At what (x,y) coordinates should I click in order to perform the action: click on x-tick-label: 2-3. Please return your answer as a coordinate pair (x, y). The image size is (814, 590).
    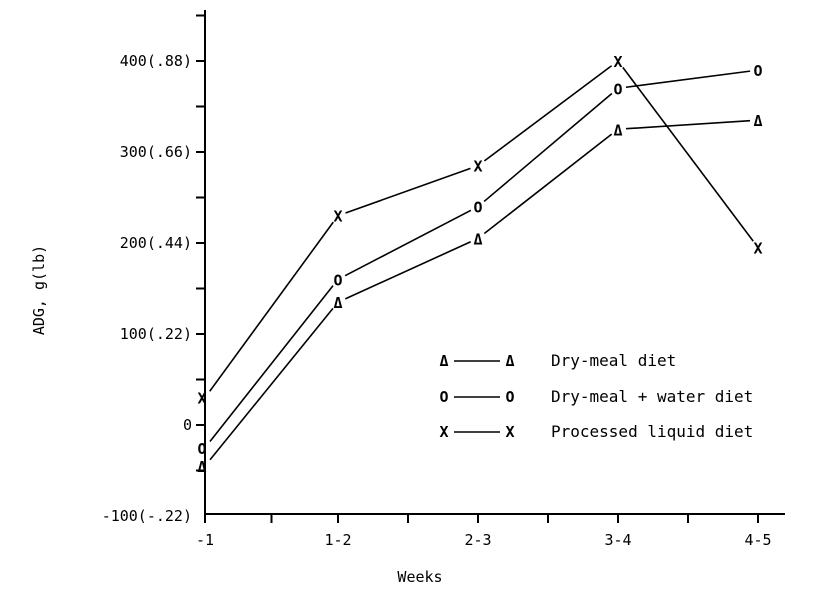
    Looking at the image, I should click on (477, 540).